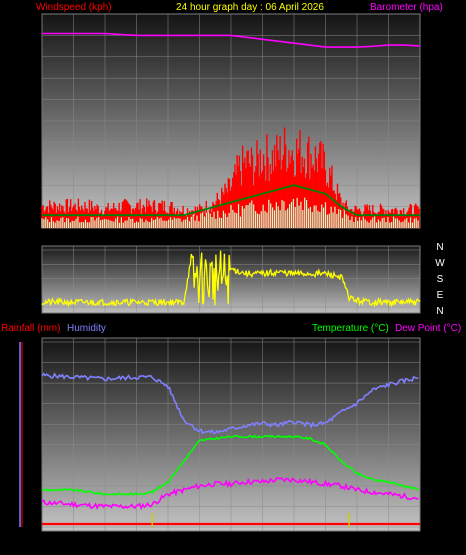 The width and height of the screenshot is (466, 555). Describe the element at coordinates (231, 40) in the screenshot. I see `barometer-line` at that location.